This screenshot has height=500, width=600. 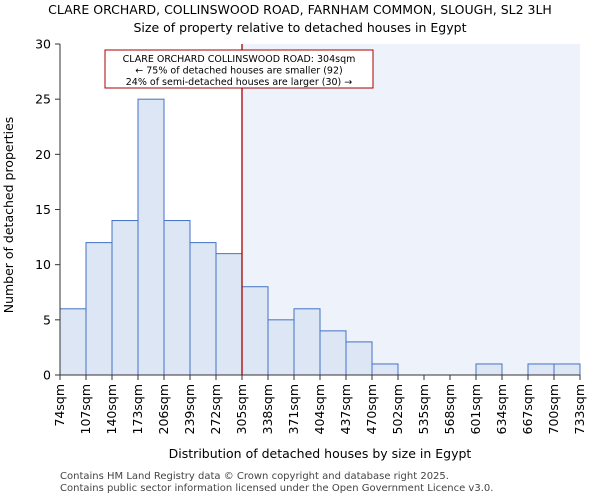 What do you see at coordinates (47, 319) in the screenshot?
I see `y-tick-label: 5` at bounding box center [47, 319].